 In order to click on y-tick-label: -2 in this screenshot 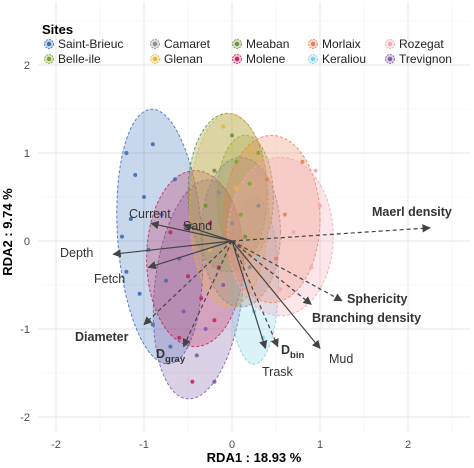, I will do `click(25, 418)`.